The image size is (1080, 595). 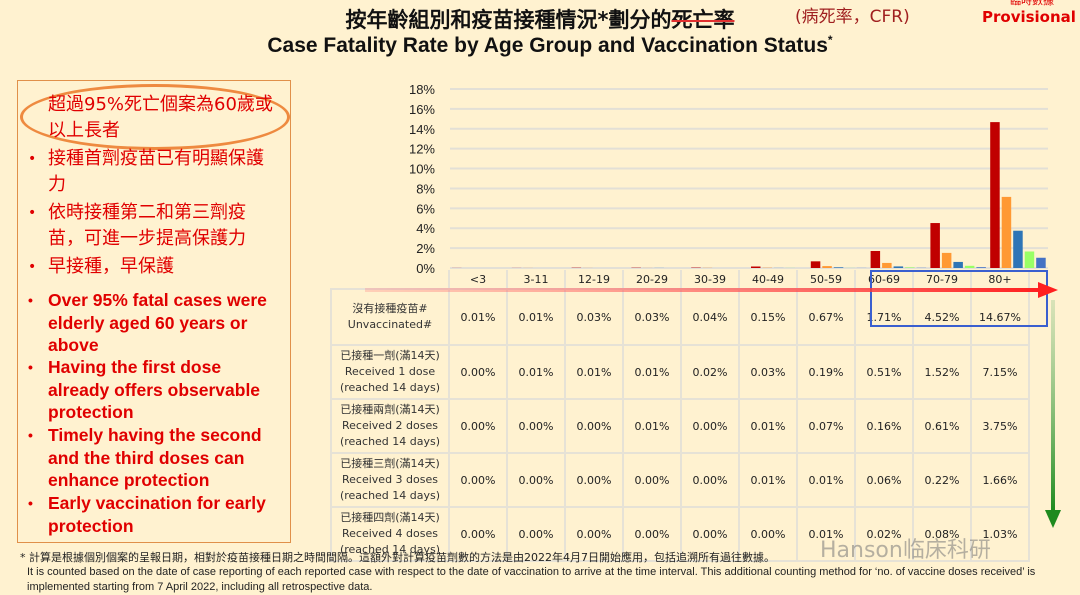 I want to click on title-zh-main: 按年齡組別和疫苗接種情況*劃分的, so click(x=509, y=20).